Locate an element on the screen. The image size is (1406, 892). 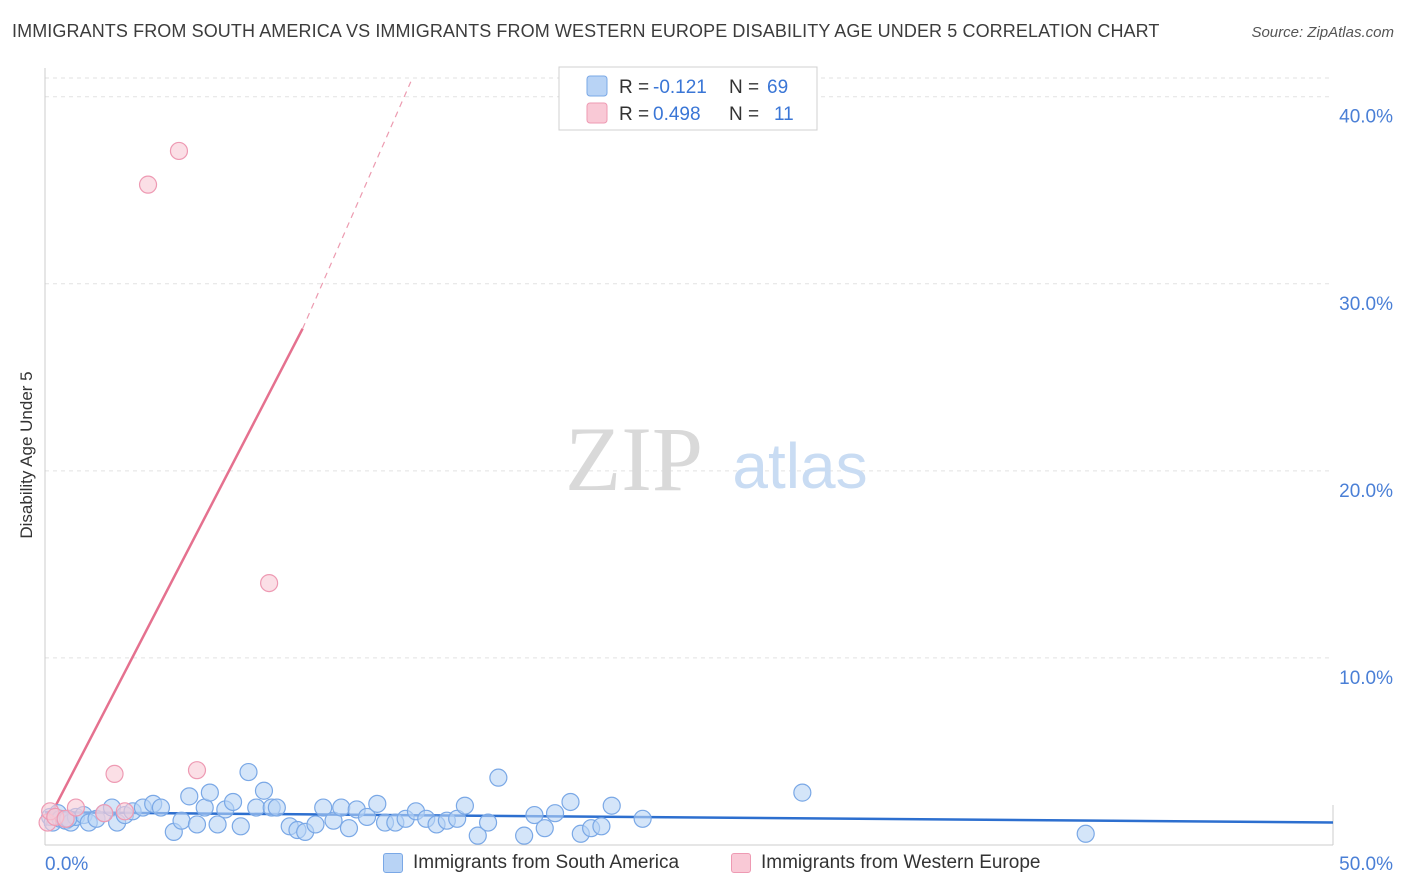
source-credit: Source: ZipAtlas.com is located at coordinates (1322, 32).